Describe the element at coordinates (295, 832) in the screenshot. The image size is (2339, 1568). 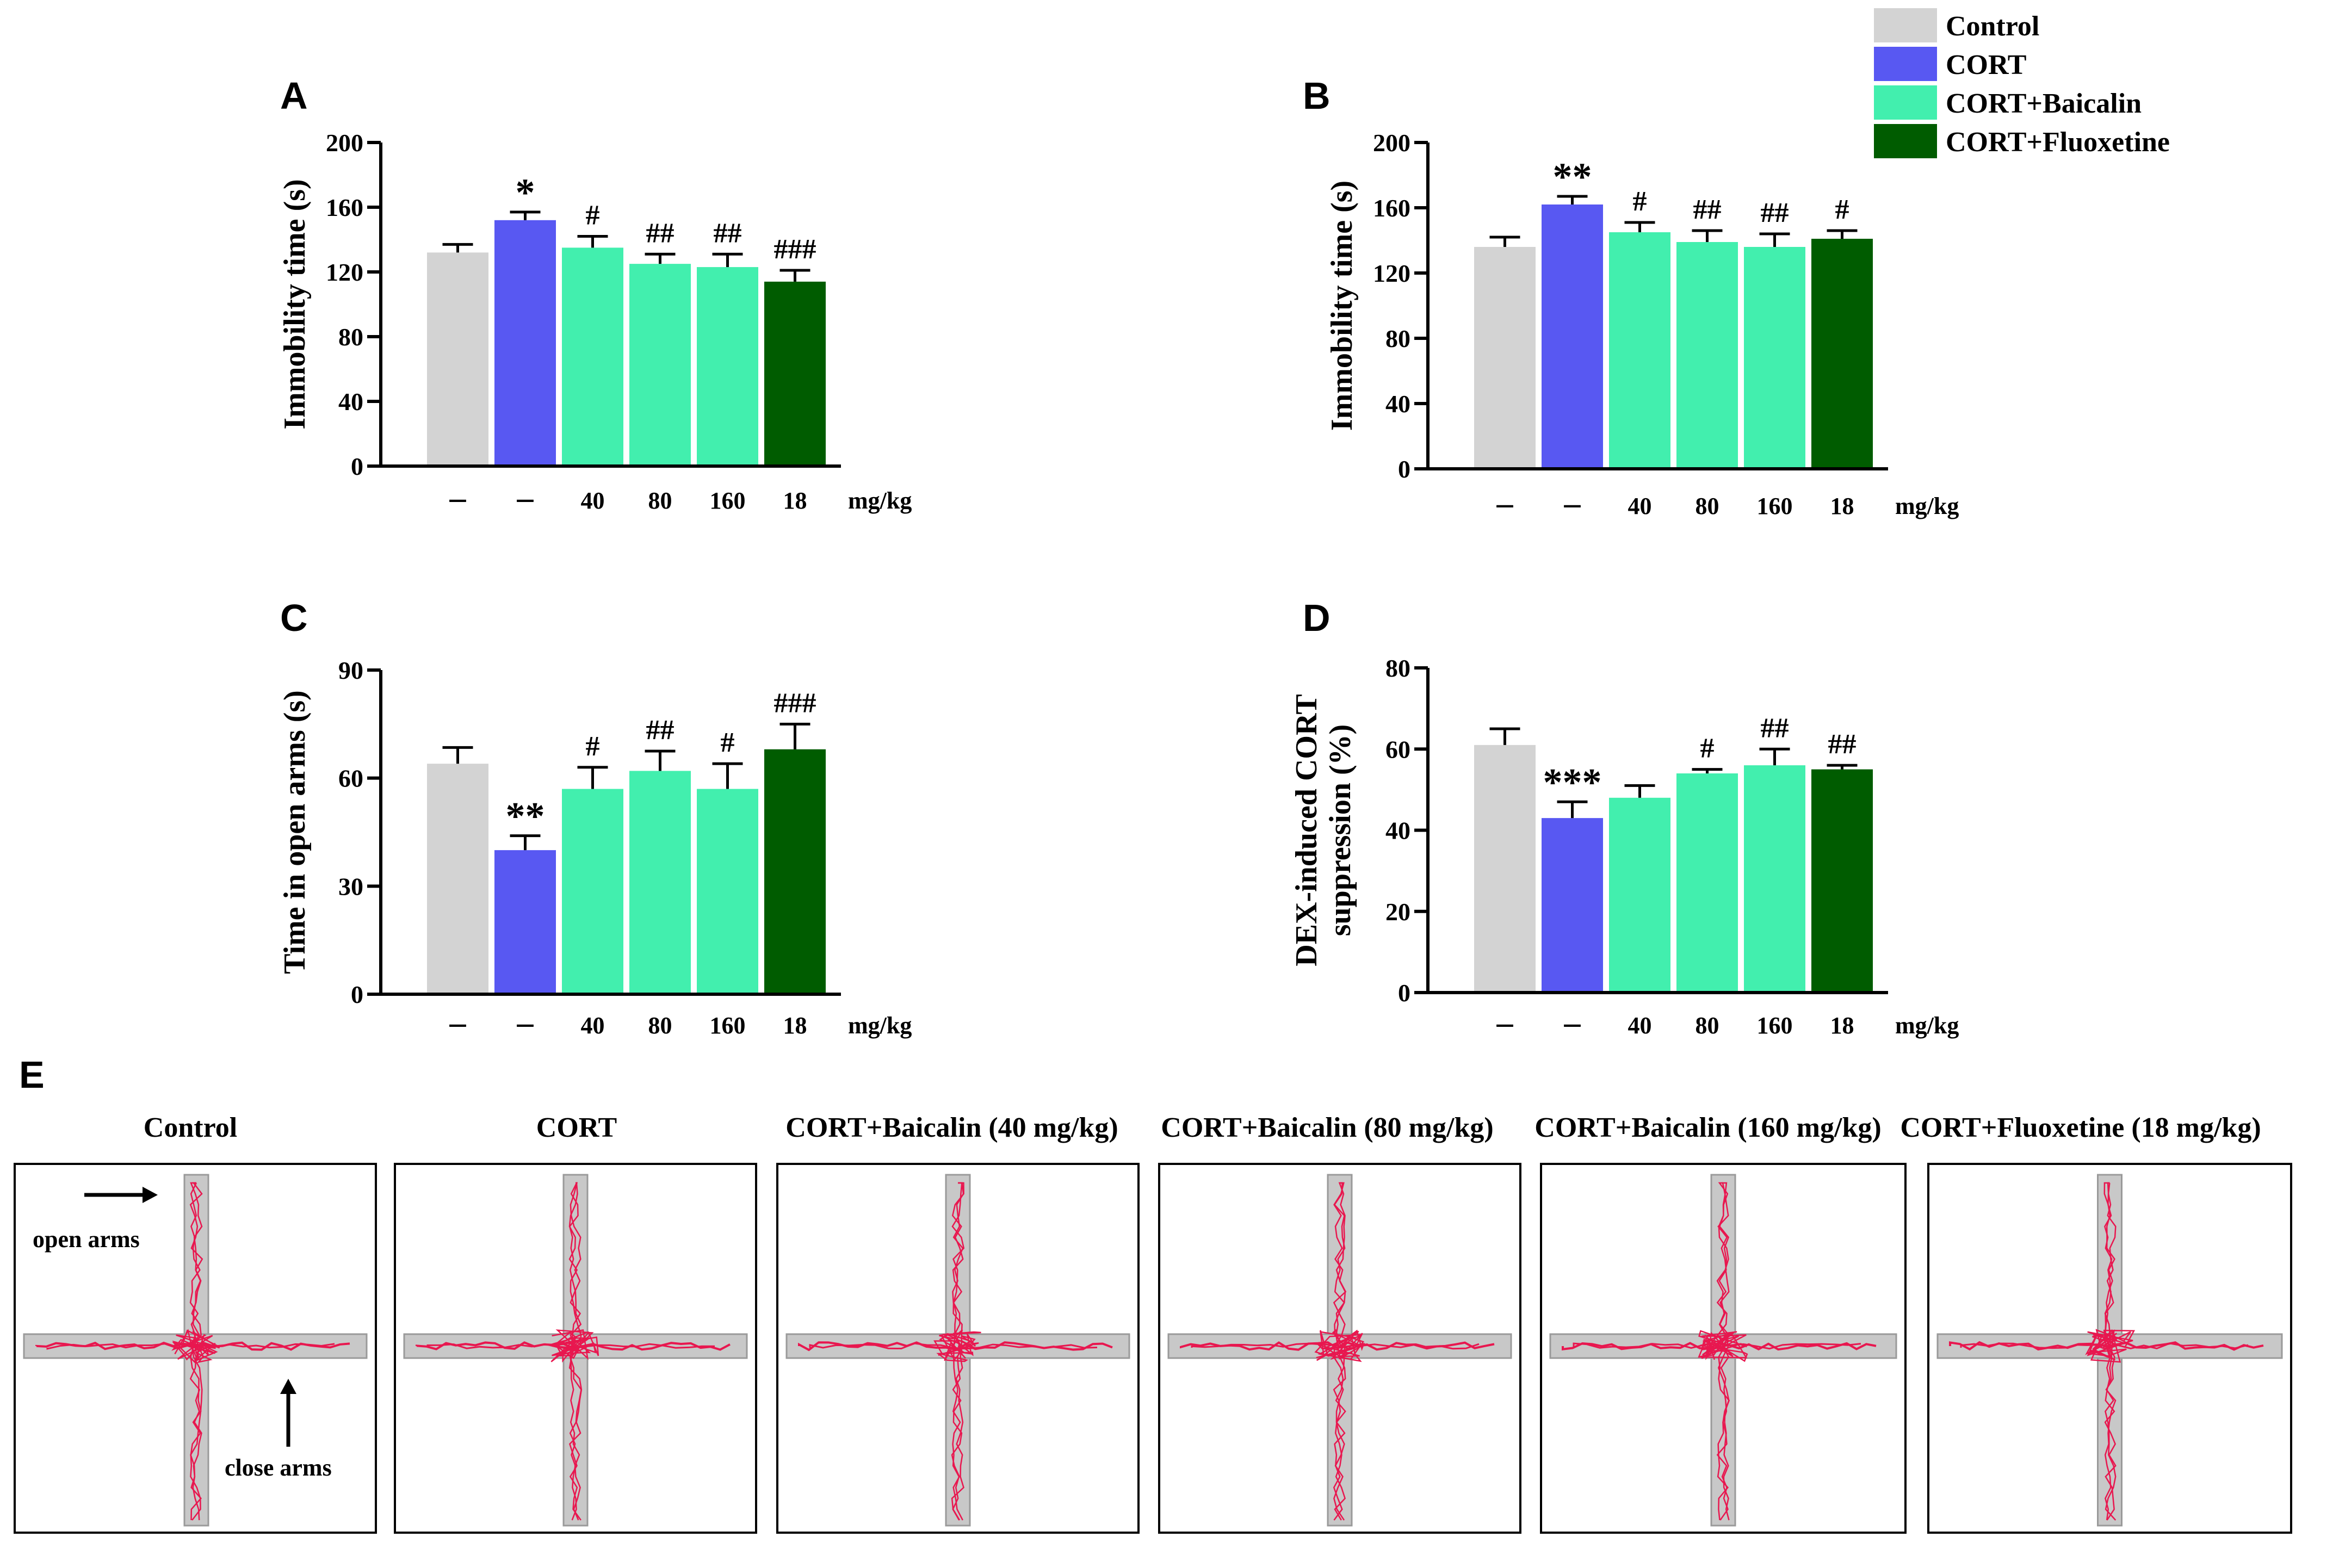
I see `y-axis-label: Time in open arms (s)` at that location.